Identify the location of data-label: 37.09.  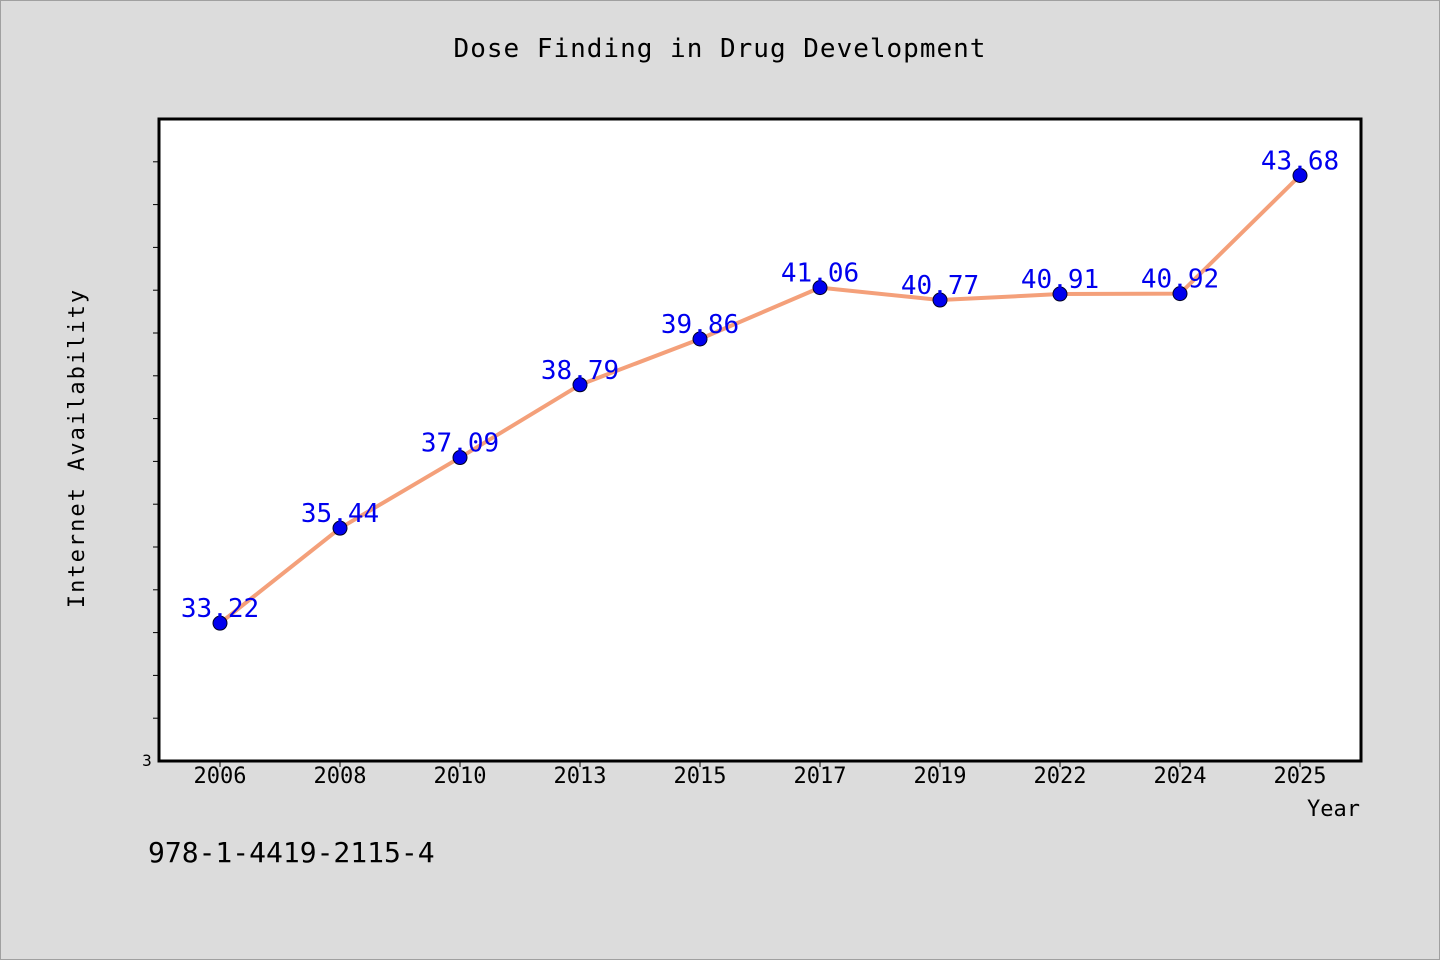
(460, 444).